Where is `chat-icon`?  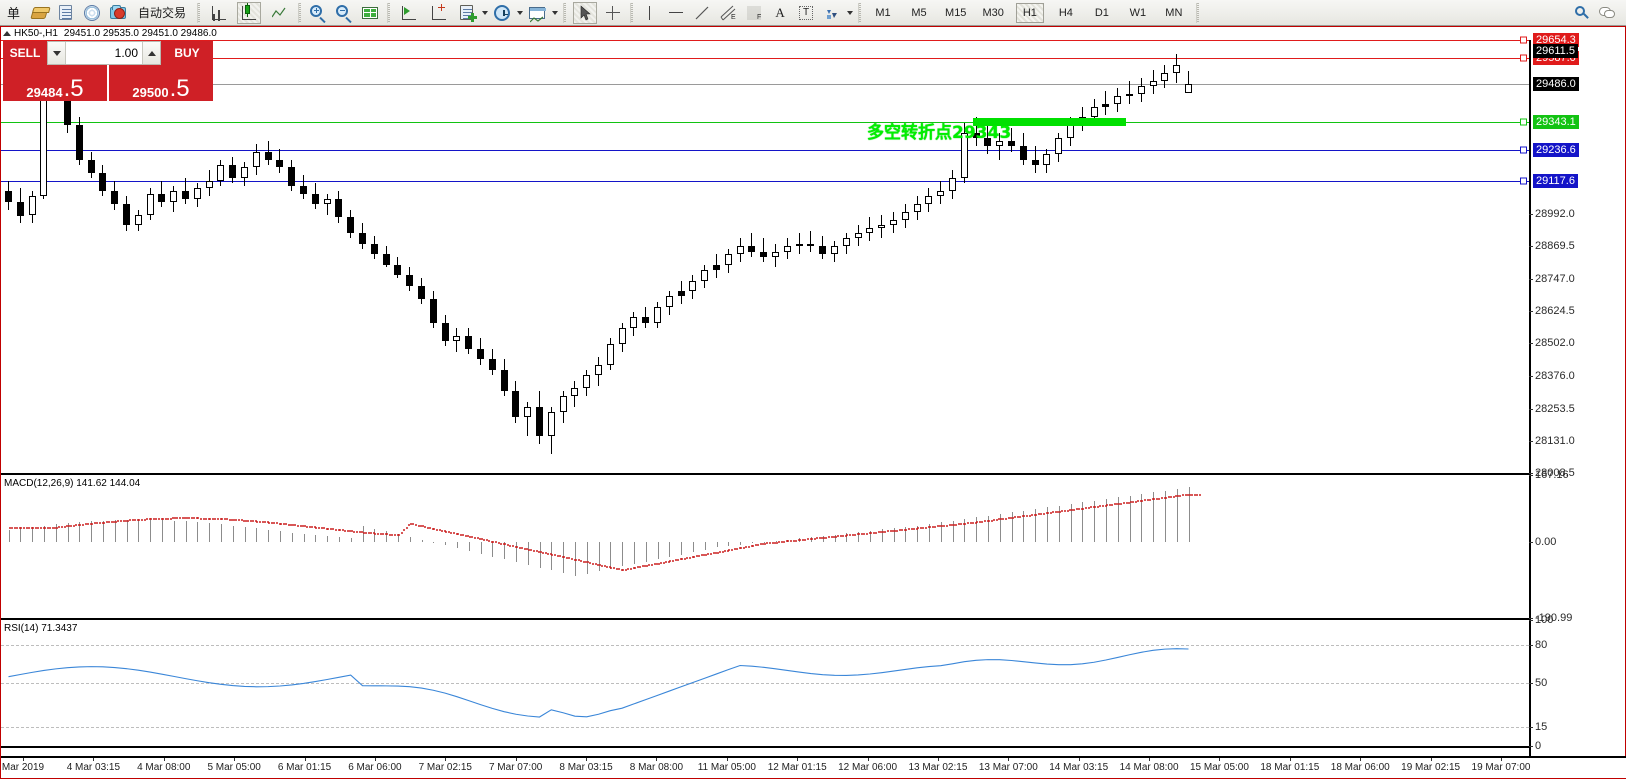
chat-icon is located at coordinates (1607, 13).